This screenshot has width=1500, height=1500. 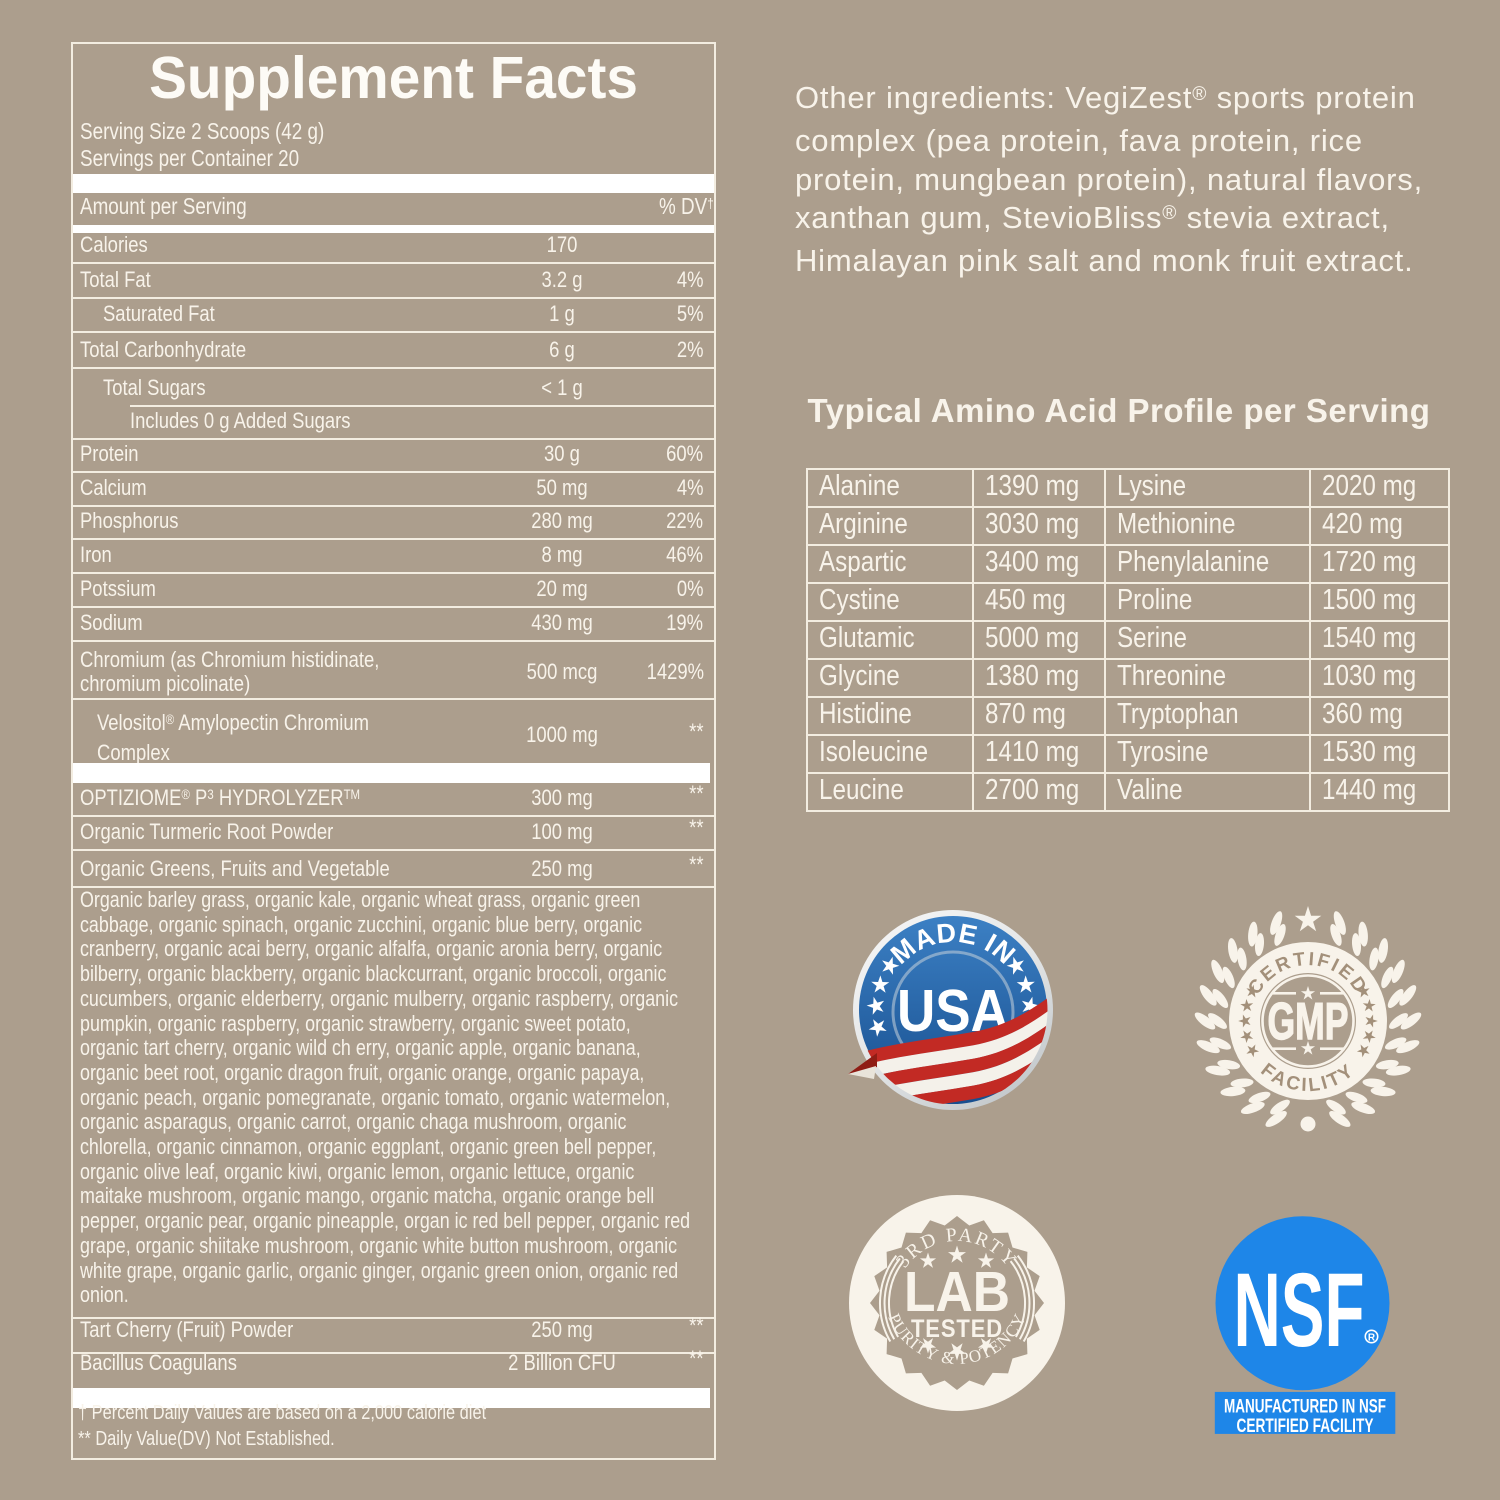 What do you see at coordinates (1372, 1337) in the screenshot?
I see `svg-text: R` at bounding box center [1372, 1337].